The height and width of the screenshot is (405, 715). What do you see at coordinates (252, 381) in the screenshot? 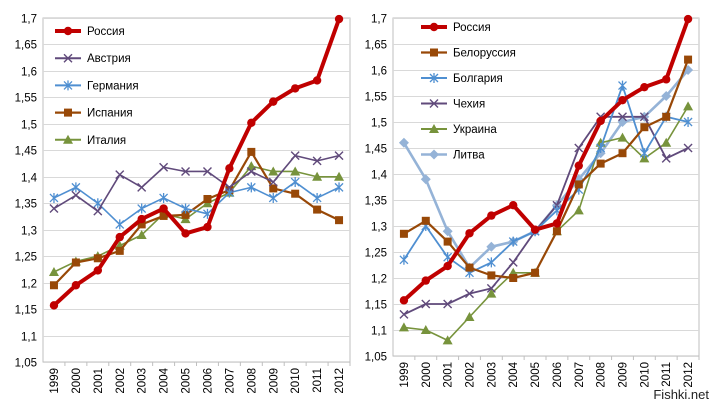
I see `x-tick-label: 2008` at bounding box center [252, 381].